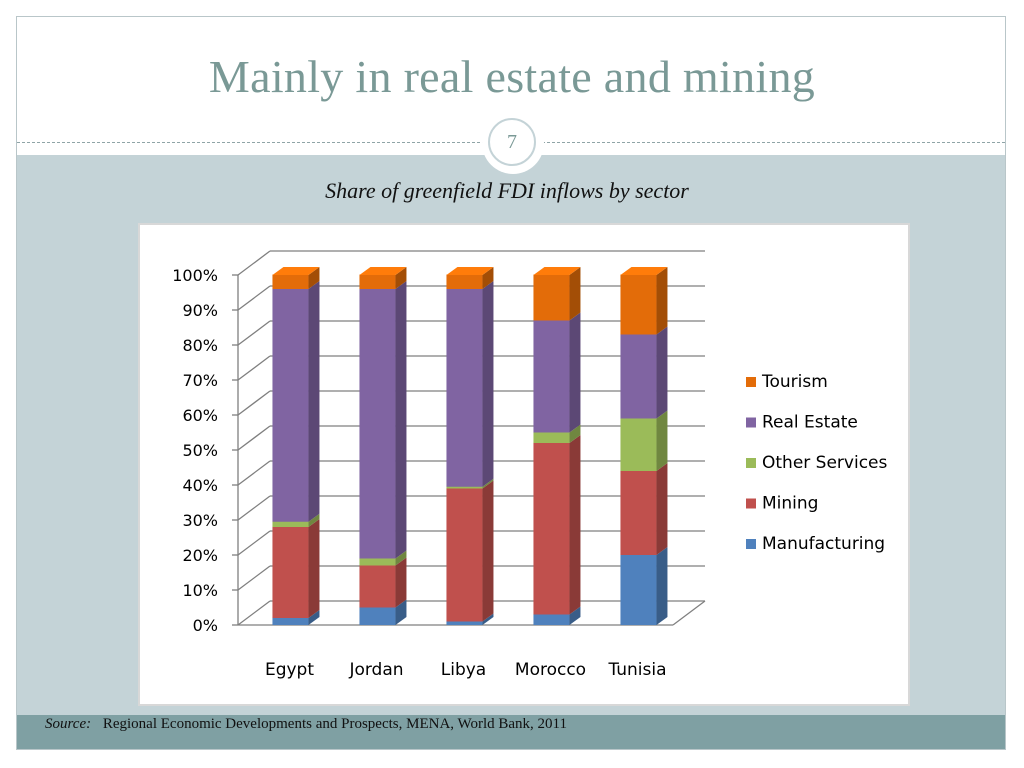 Image resolution: width=1024 pixels, height=768 pixels. What do you see at coordinates (512, 76) in the screenshot?
I see `slide-title: Mainly in real estate and mining` at bounding box center [512, 76].